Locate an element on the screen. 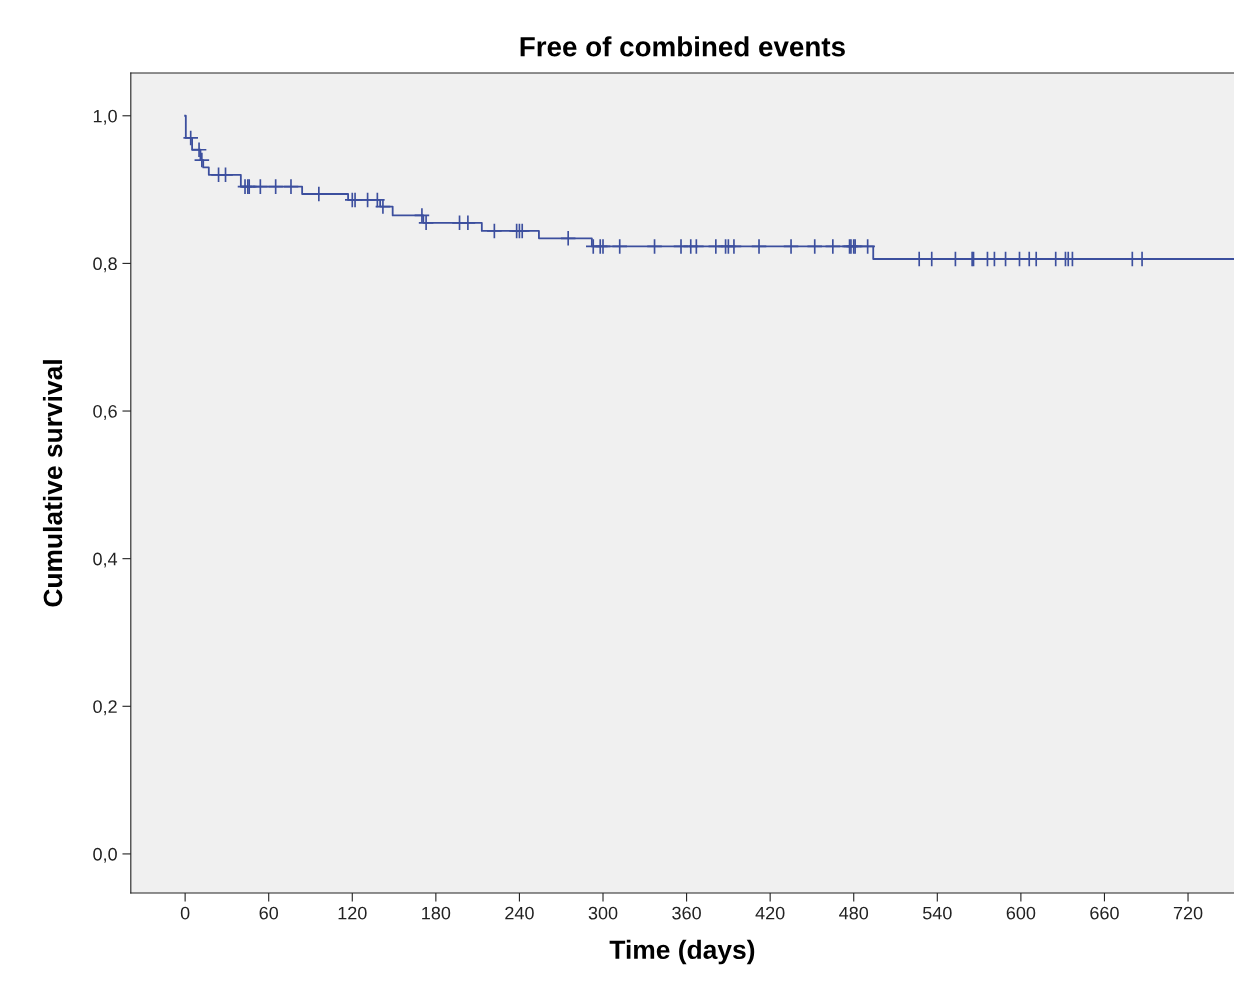 Image resolution: width=1234 pixels, height=1005 pixels. x-tick-label: 240 is located at coordinates (519, 913).